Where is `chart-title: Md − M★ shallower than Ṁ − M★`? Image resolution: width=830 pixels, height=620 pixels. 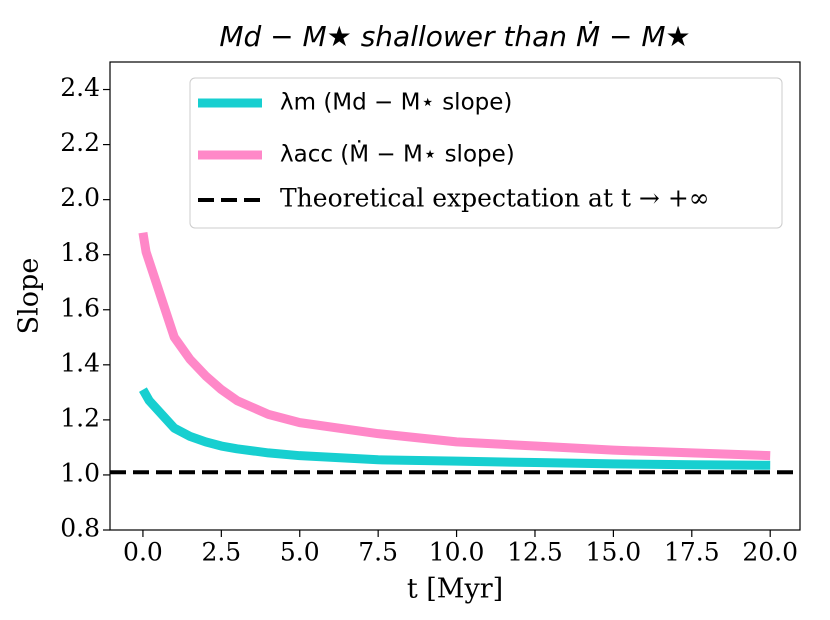
chart-title: Md − M★ shallower than Ṁ − M★ is located at coordinates (454, 36).